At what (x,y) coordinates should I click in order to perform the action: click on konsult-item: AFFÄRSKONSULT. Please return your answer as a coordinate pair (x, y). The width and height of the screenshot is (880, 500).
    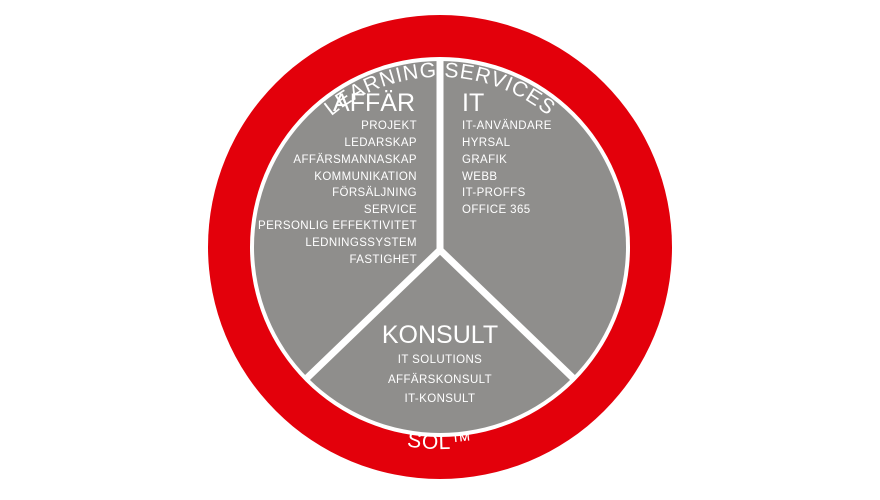
    Looking at the image, I should click on (440, 380).